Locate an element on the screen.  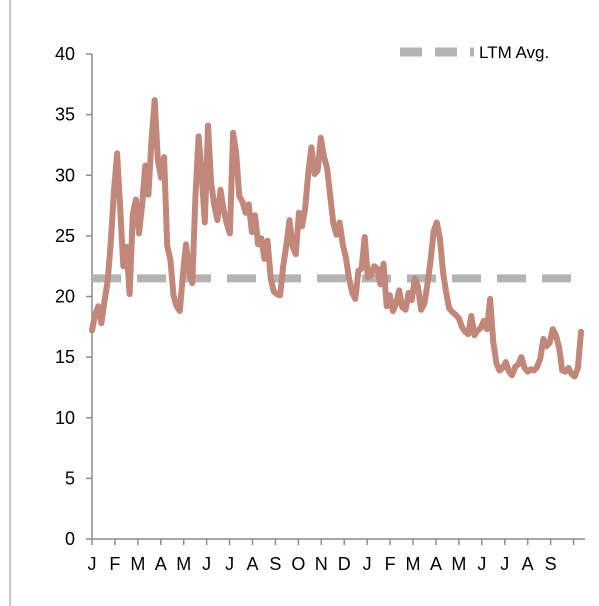
x-tick-label-10: N is located at coordinates (321, 564).